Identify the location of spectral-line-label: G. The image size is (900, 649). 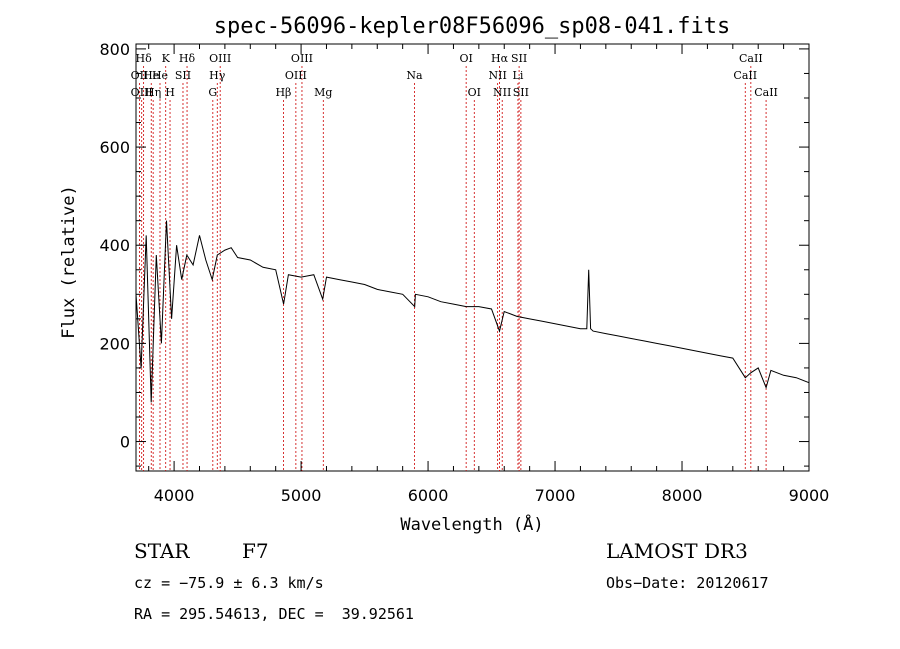
(212, 92).